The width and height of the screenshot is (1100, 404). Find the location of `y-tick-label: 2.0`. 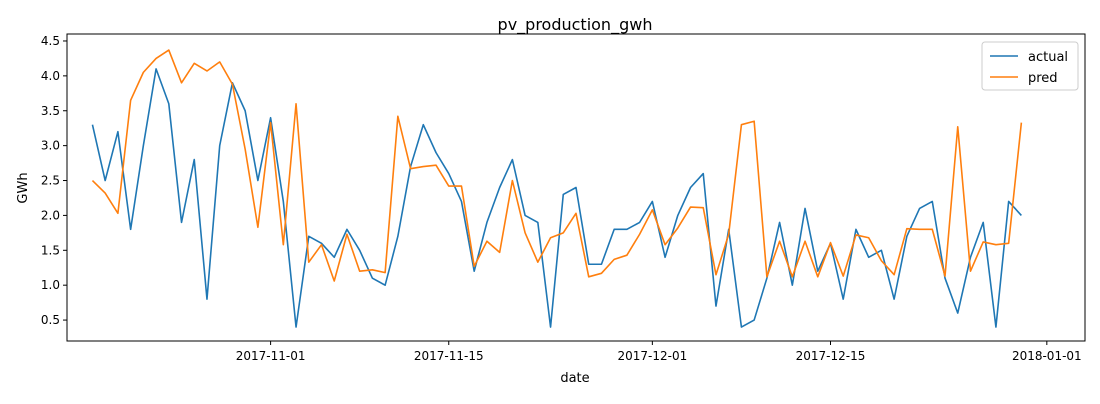

y-tick-label: 2.0 is located at coordinates (50, 215).